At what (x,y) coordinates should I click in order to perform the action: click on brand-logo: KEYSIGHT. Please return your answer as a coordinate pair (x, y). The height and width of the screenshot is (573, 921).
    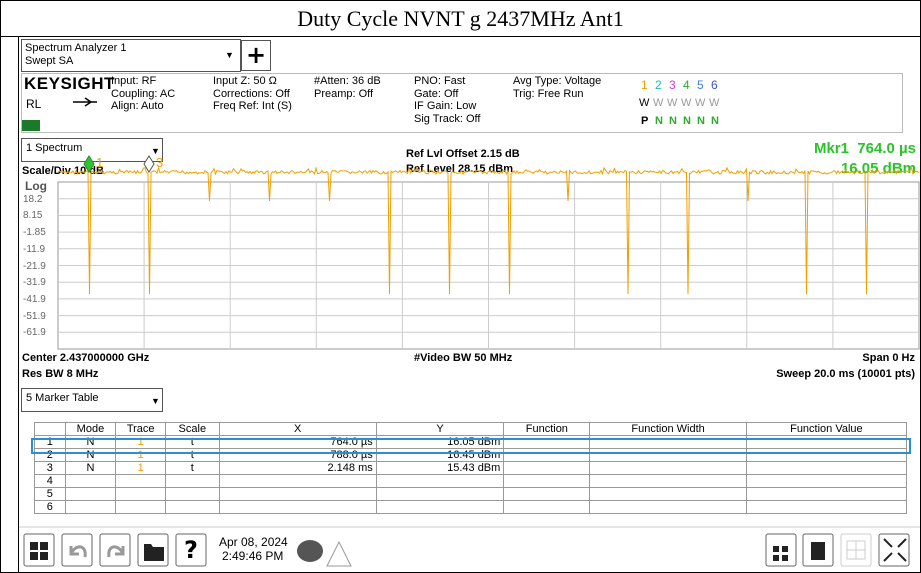
    Looking at the image, I should click on (69, 83).